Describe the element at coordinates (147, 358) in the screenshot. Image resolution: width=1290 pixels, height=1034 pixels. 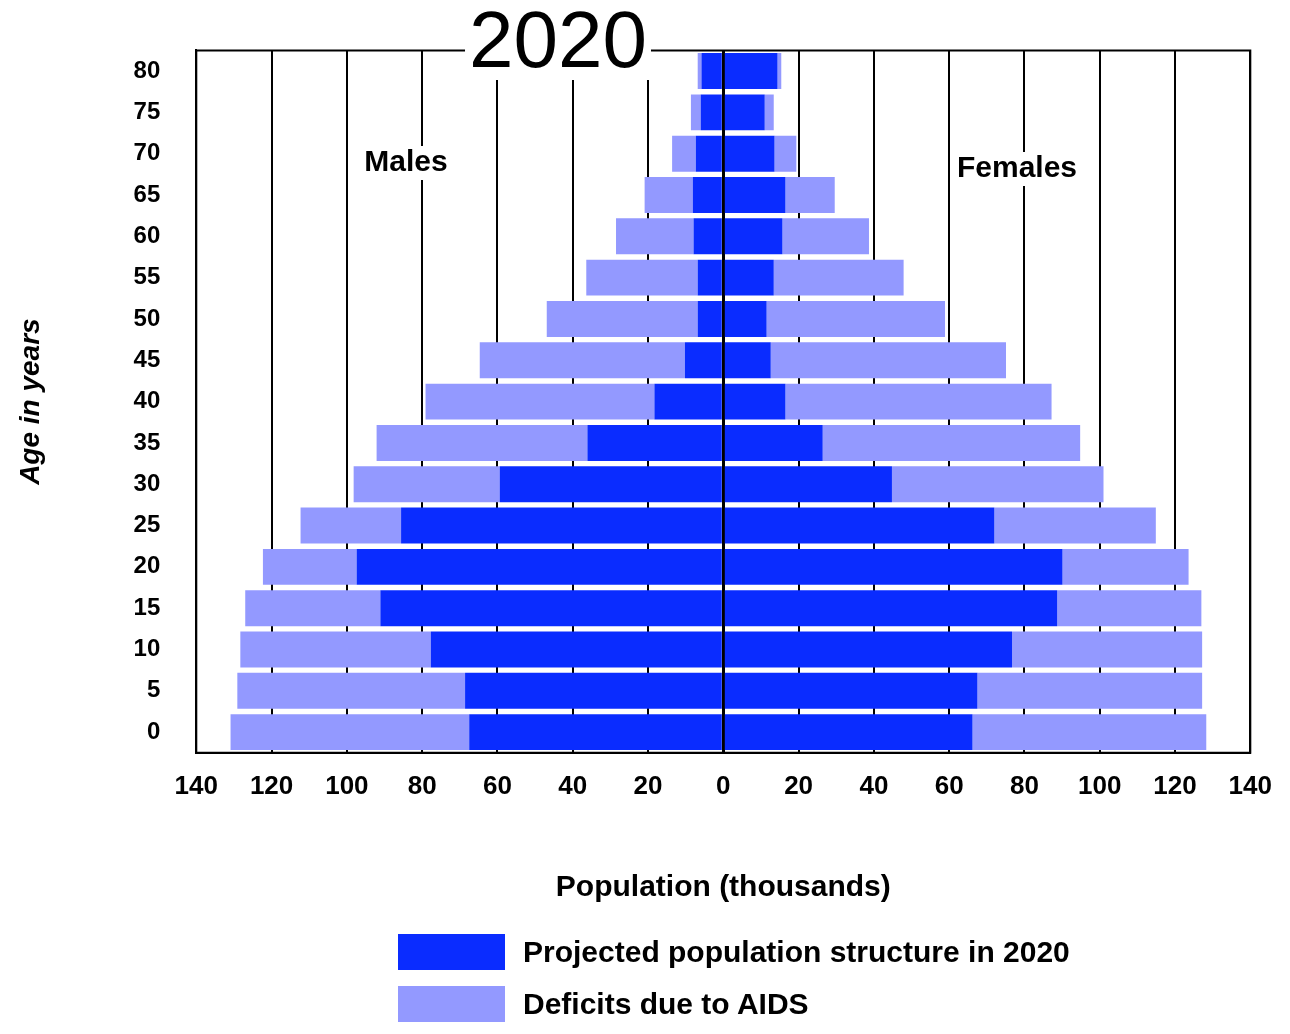
I see `y-tick-label: 45` at that location.